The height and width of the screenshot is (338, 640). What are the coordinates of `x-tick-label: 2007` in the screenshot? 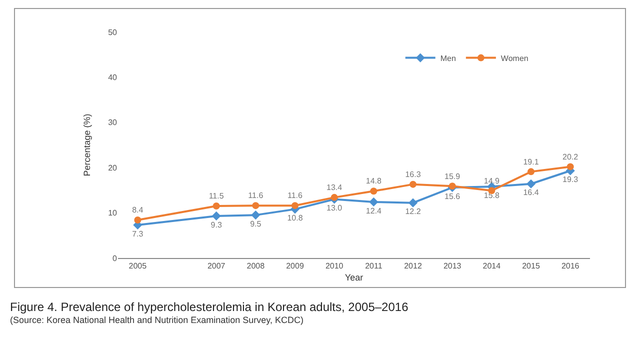 It's located at (216, 266).